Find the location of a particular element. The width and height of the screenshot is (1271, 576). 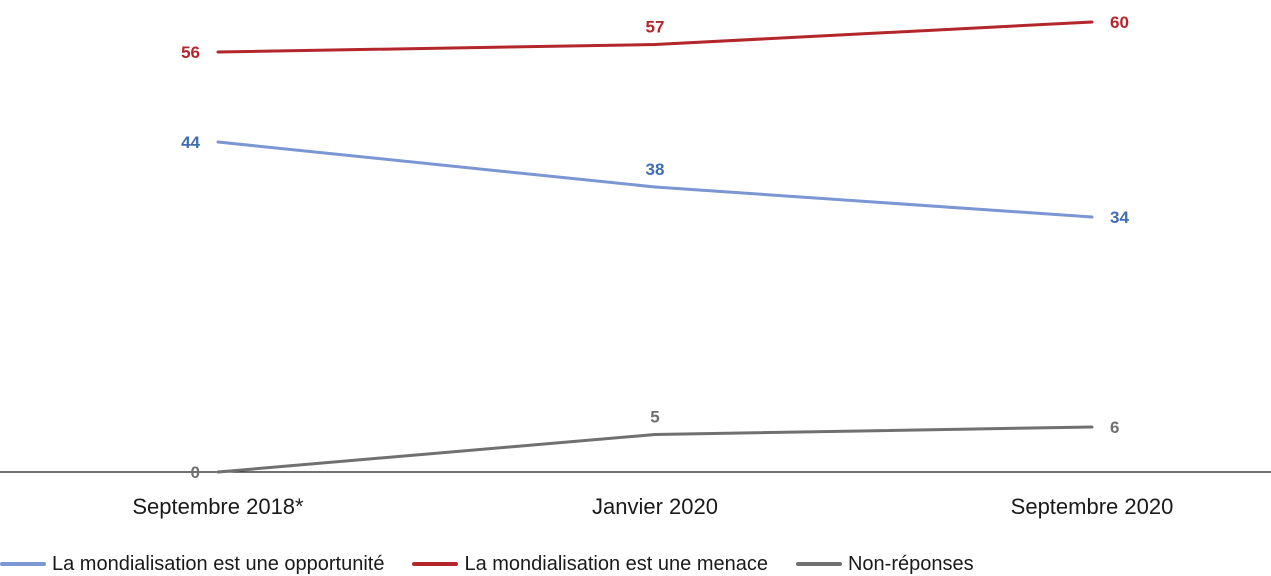

legend-label: La mondialisation est une opportunité is located at coordinates (218, 563).